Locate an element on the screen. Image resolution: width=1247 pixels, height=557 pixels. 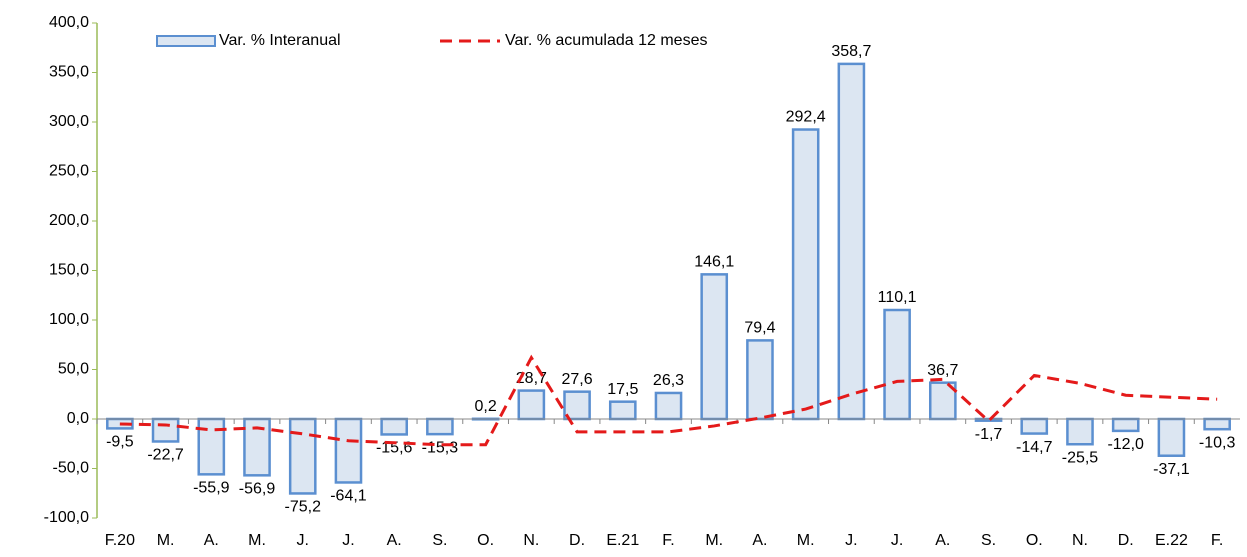
y-tick-label: -50,0 is located at coordinates (71, 468).